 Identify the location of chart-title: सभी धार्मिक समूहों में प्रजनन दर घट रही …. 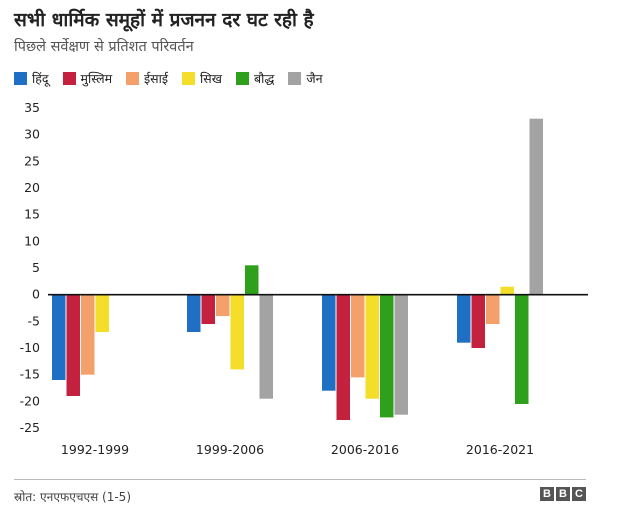
(164, 20).